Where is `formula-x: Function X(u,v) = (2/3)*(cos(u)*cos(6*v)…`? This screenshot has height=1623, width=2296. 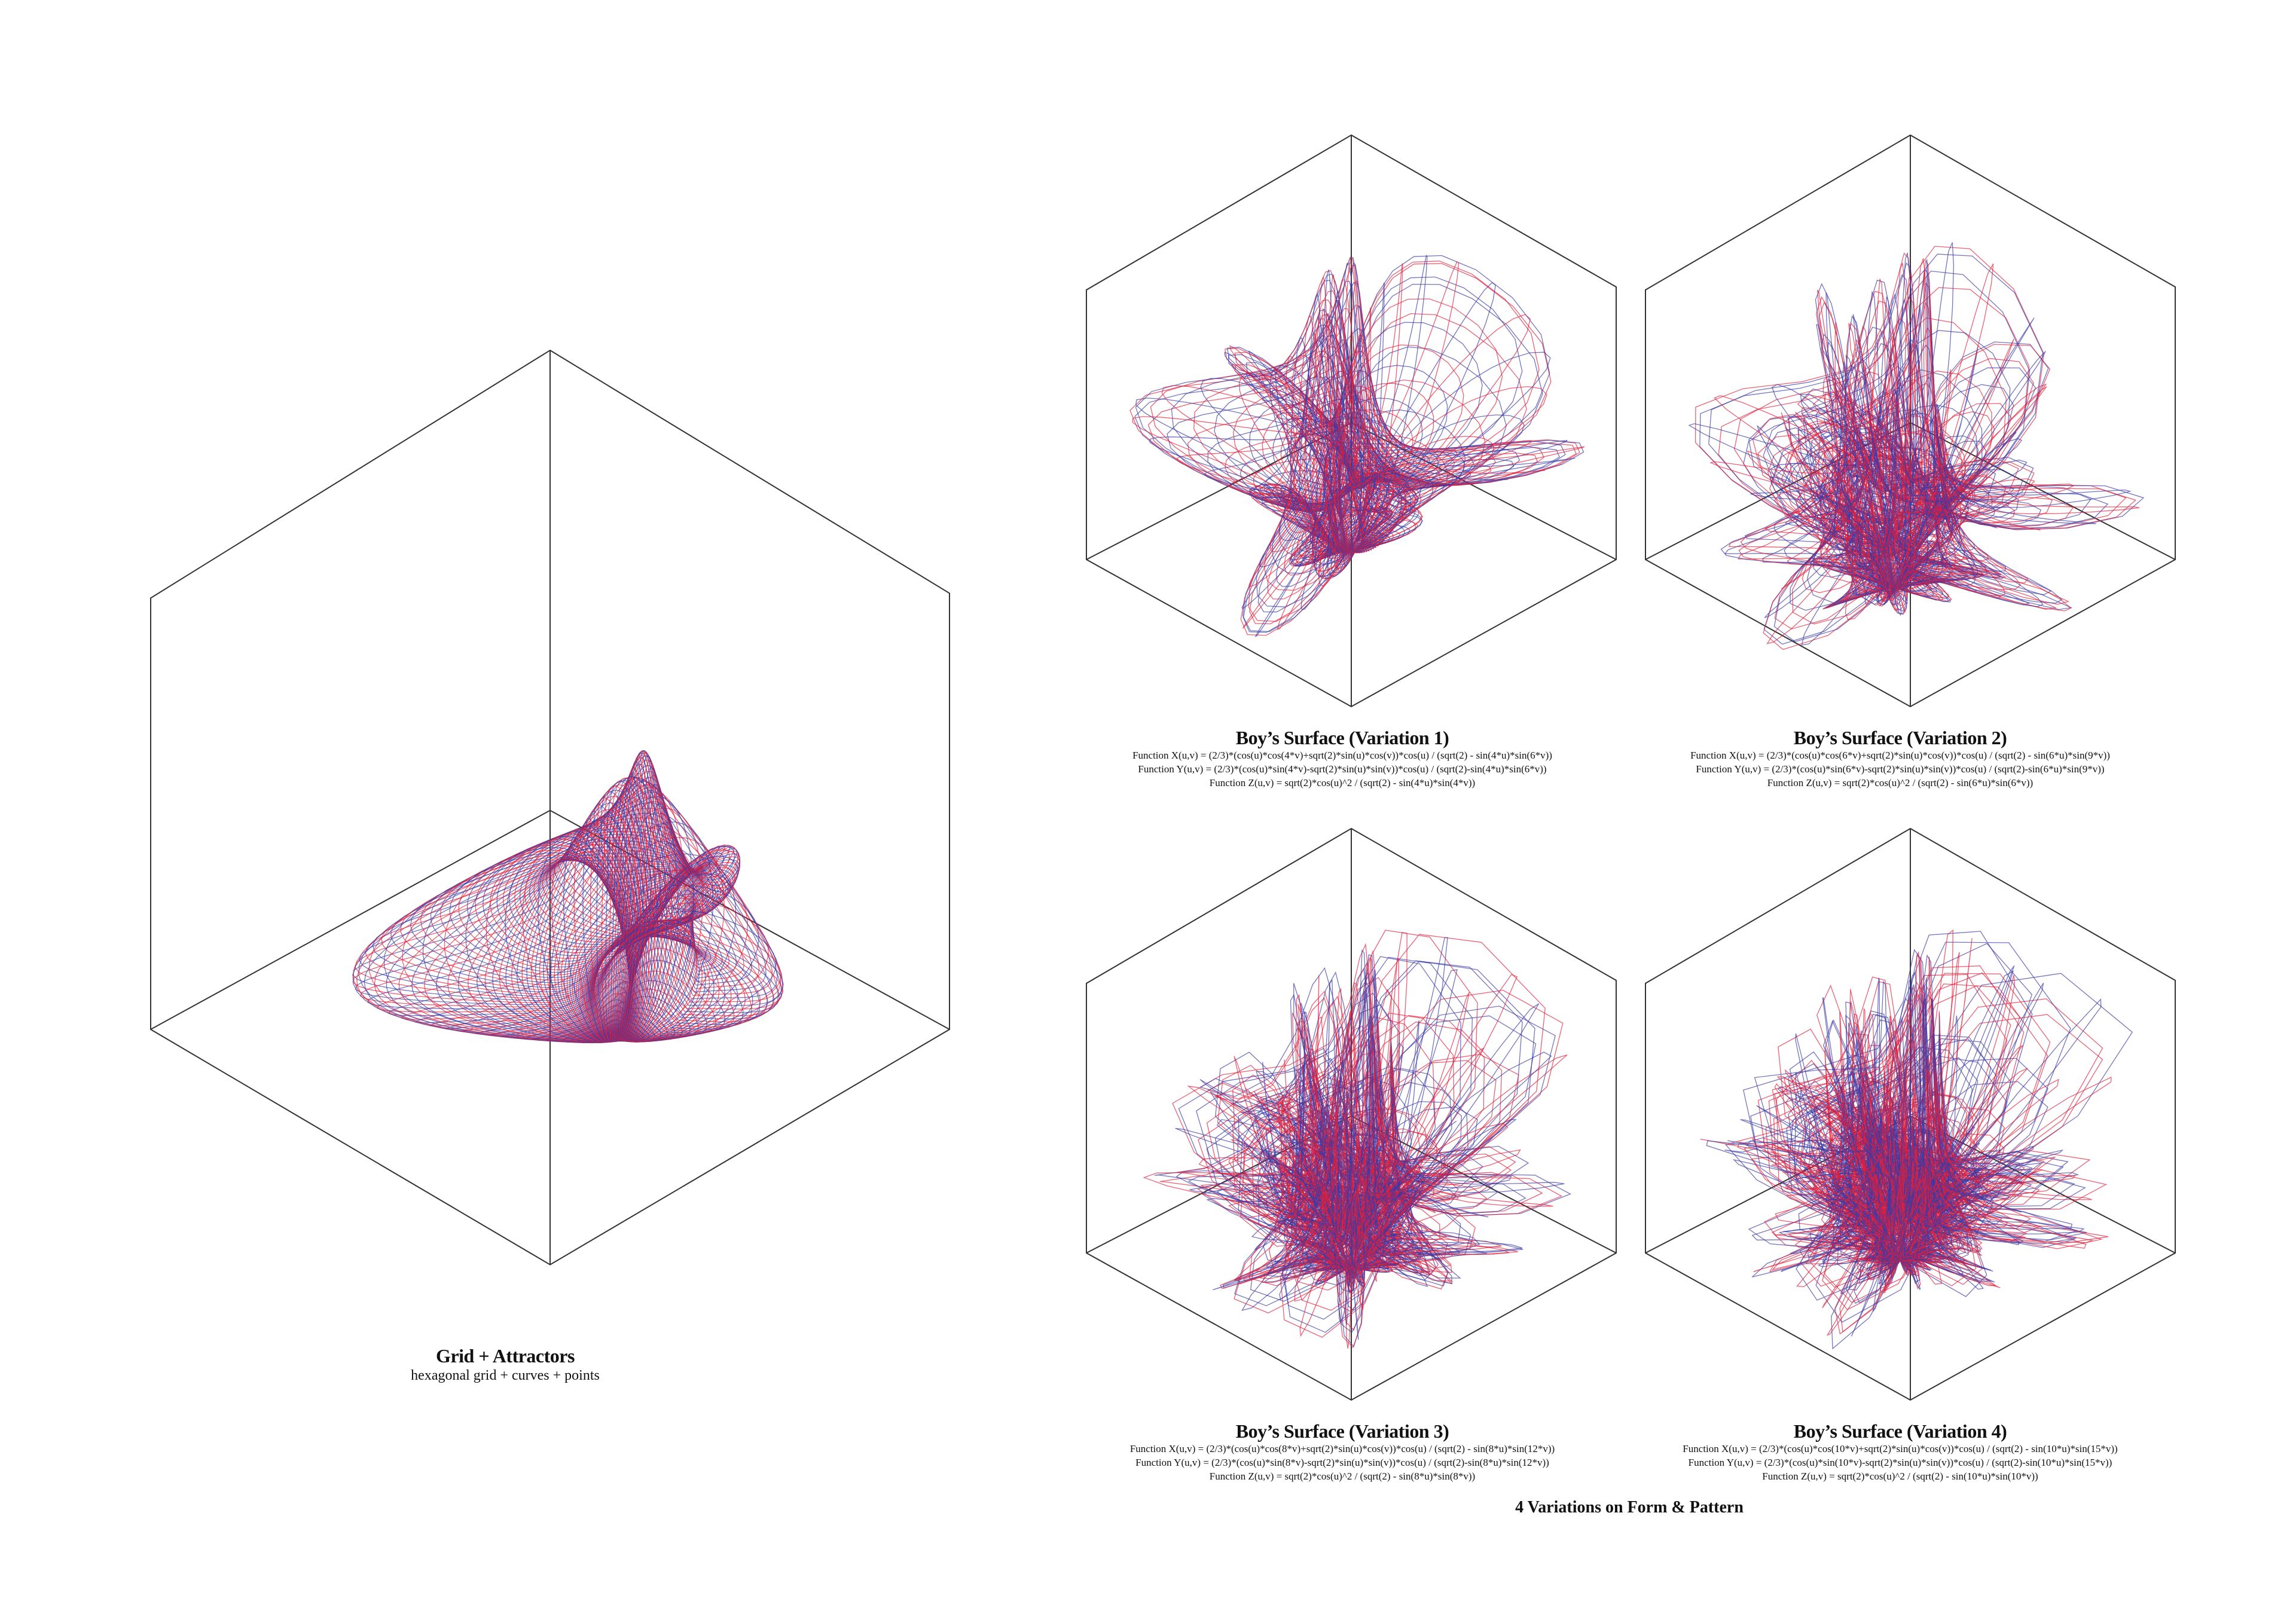 formula-x: Function X(u,v) = (2/3)*(cos(u)*cos(6*v)… is located at coordinates (1900, 756).